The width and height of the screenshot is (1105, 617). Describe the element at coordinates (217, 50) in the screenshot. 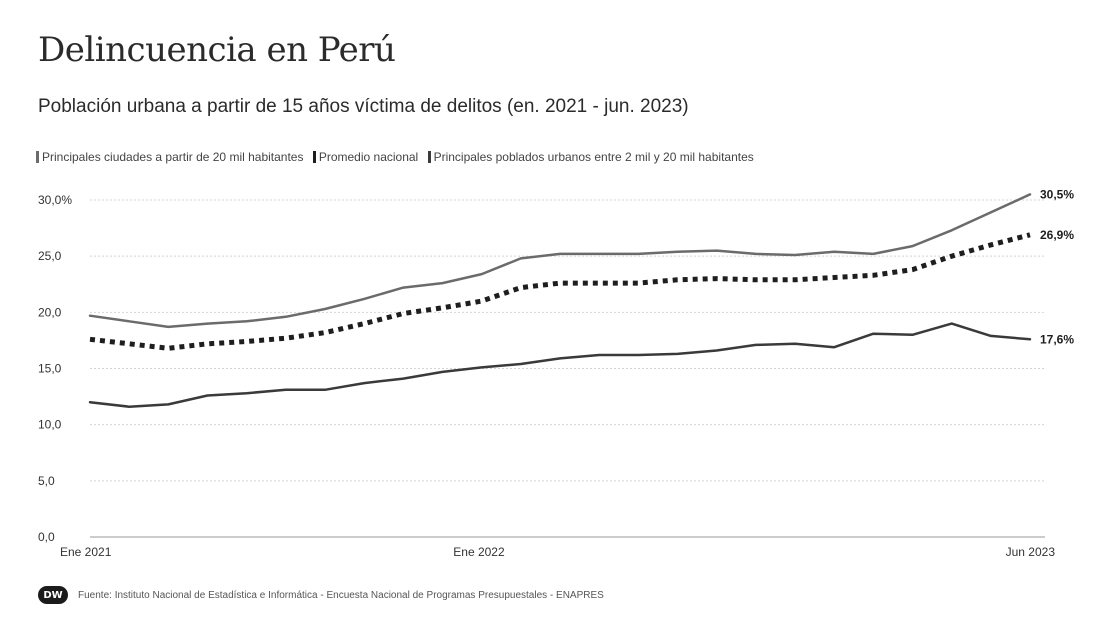

I see `chart-title: Delincuencia en Perú` at that location.